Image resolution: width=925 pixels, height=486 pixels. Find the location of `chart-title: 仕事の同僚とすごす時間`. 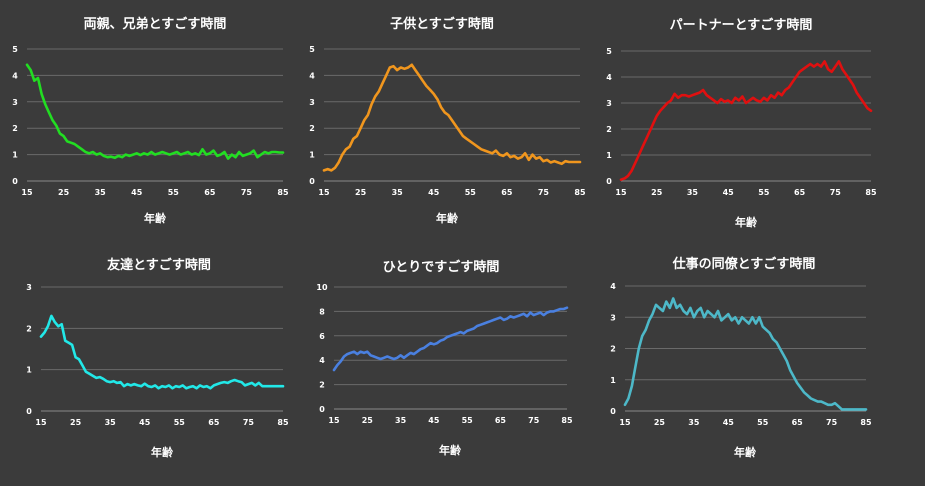

chart-title: 仕事の同僚とすごす時間 is located at coordinates (744, 264).